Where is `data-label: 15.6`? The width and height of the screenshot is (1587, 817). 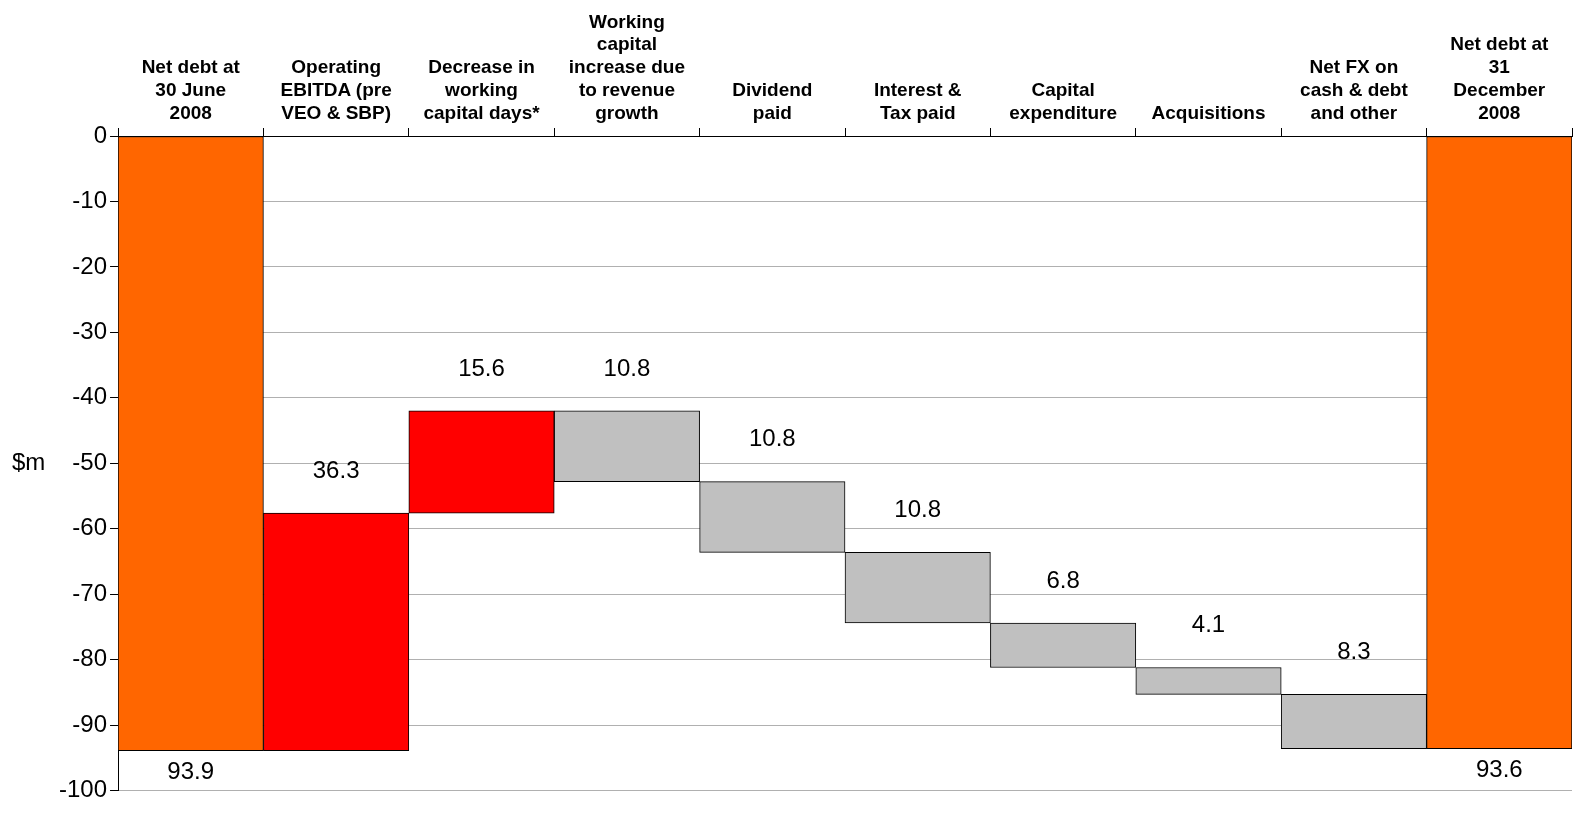 data-label: 15.6 is located at coordinates (481, 367).